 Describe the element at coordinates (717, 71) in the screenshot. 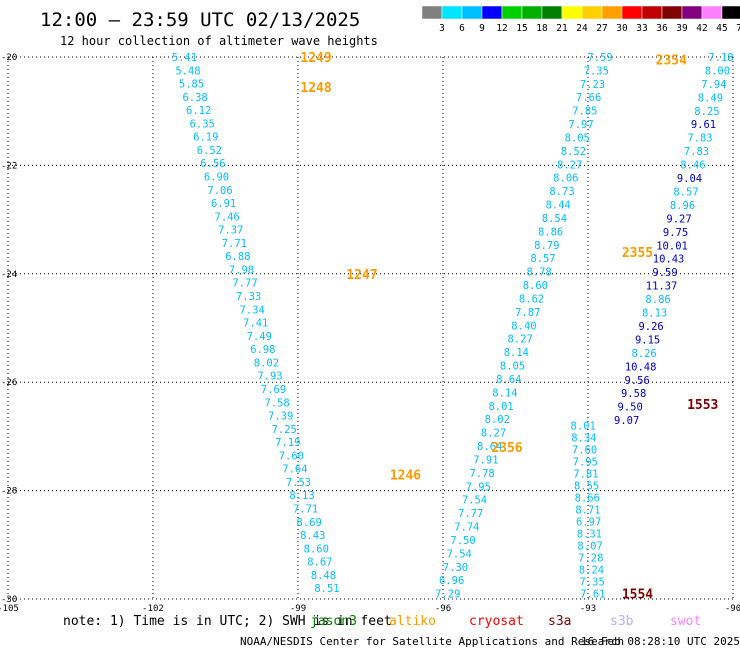

I see `wave-height-value: 8.00` at that location.